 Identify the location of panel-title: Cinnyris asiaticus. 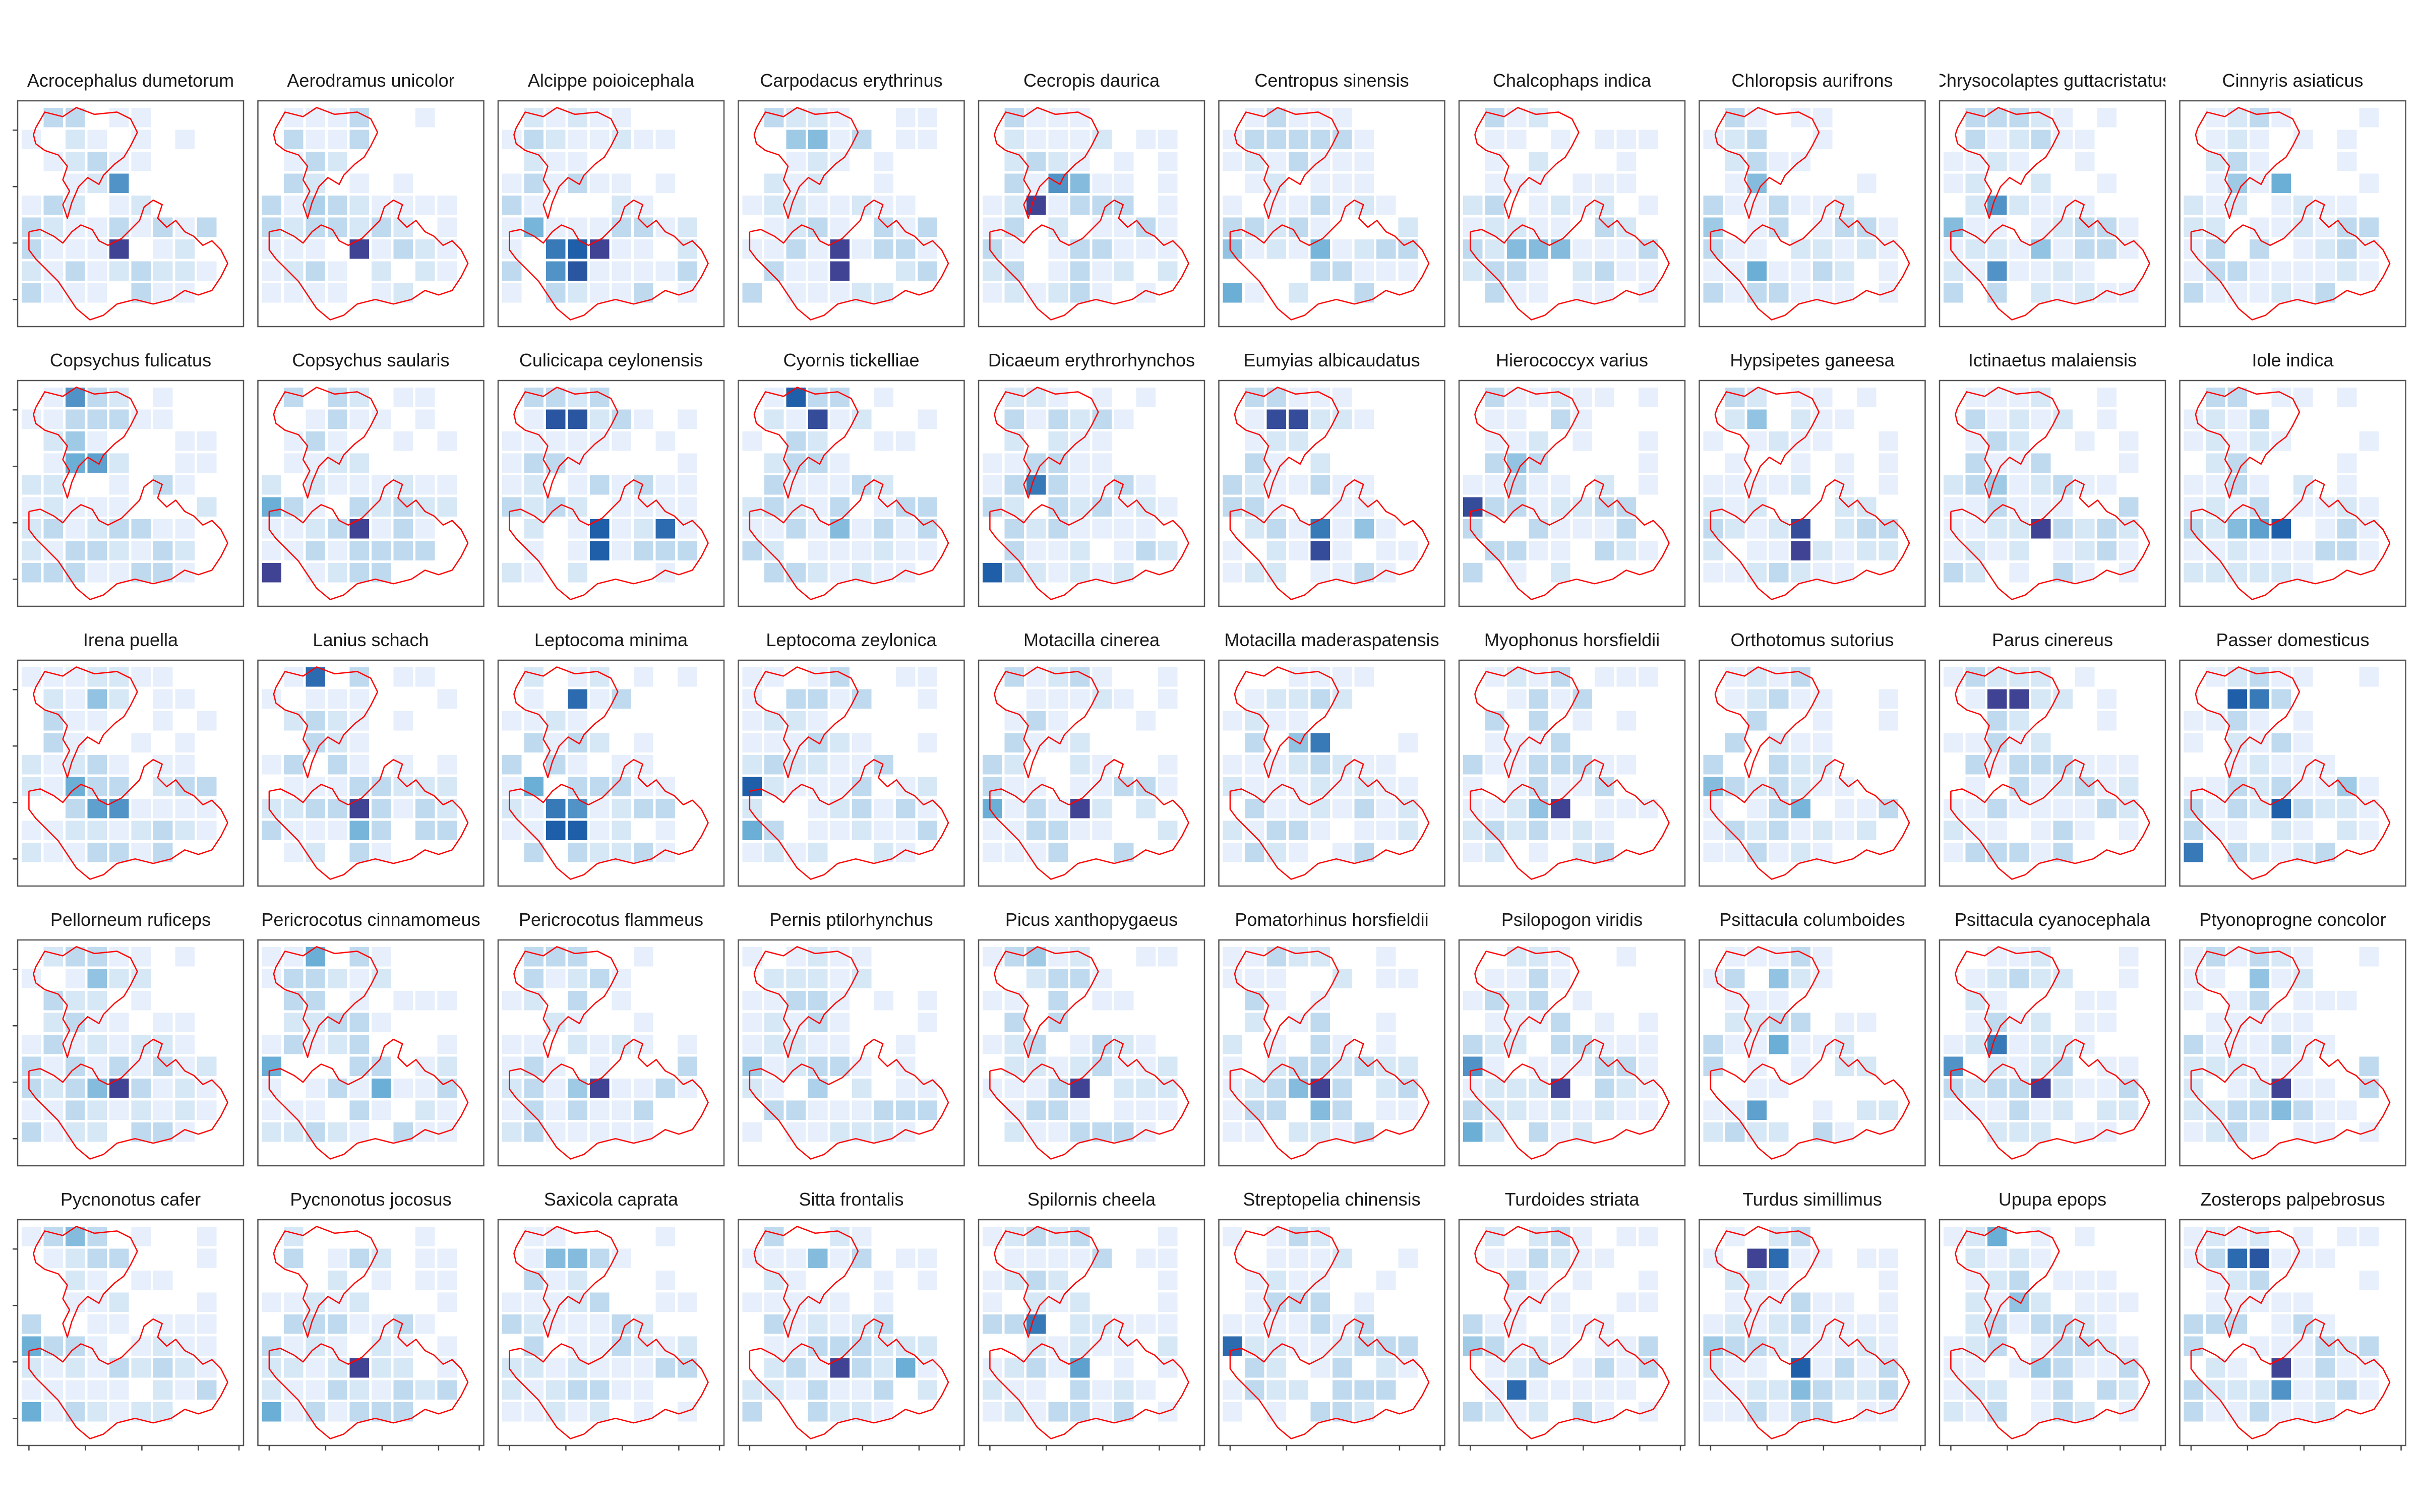
(2292, 80).